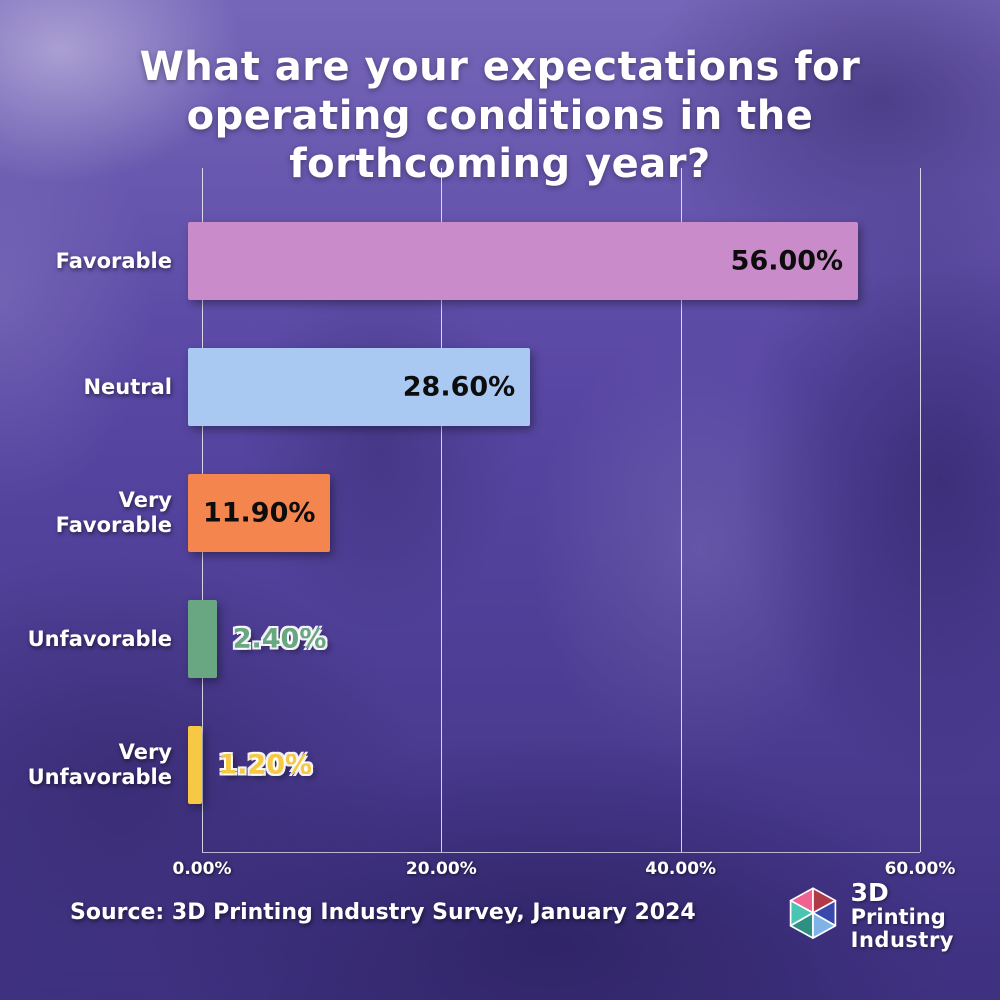 This screenshot has width=1000, height=1000. I want to click on chart-bar-row: Neutral 28.60%, so click(500, 387).